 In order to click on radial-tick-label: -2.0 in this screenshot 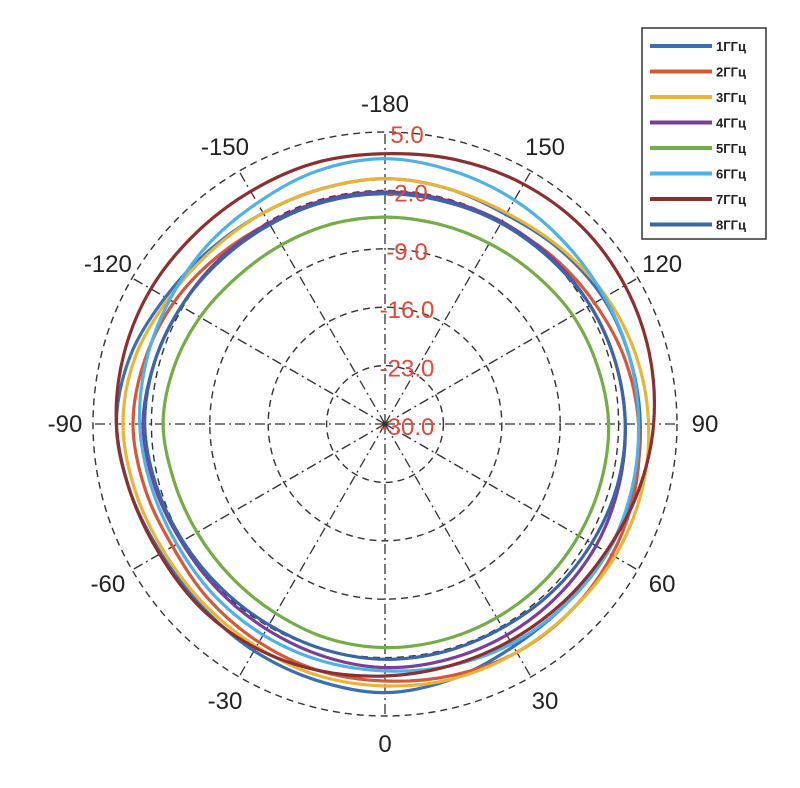, I will do `click(406, 193)`.